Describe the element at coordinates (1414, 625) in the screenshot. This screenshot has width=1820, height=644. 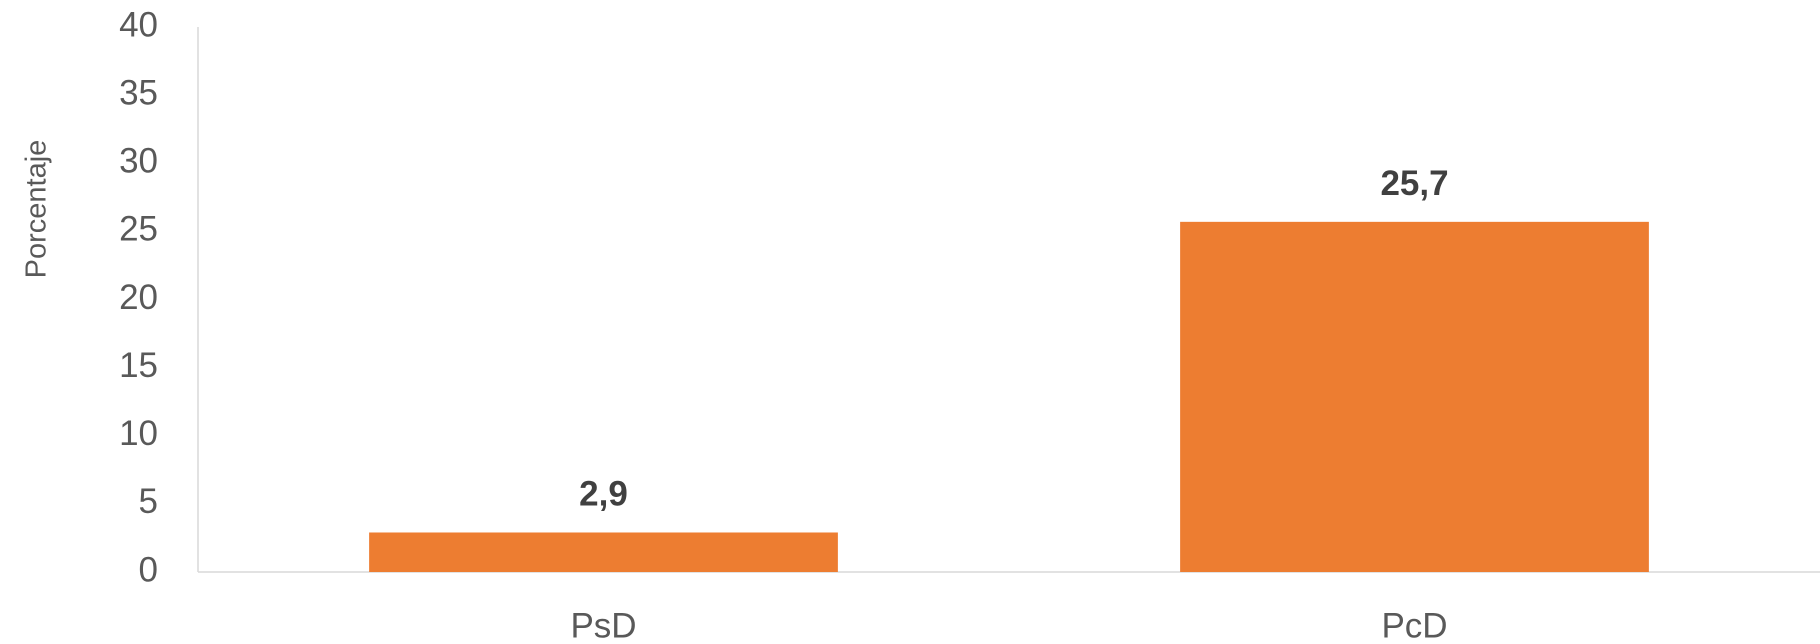
I see `x-tick-label: PcD` at that location.